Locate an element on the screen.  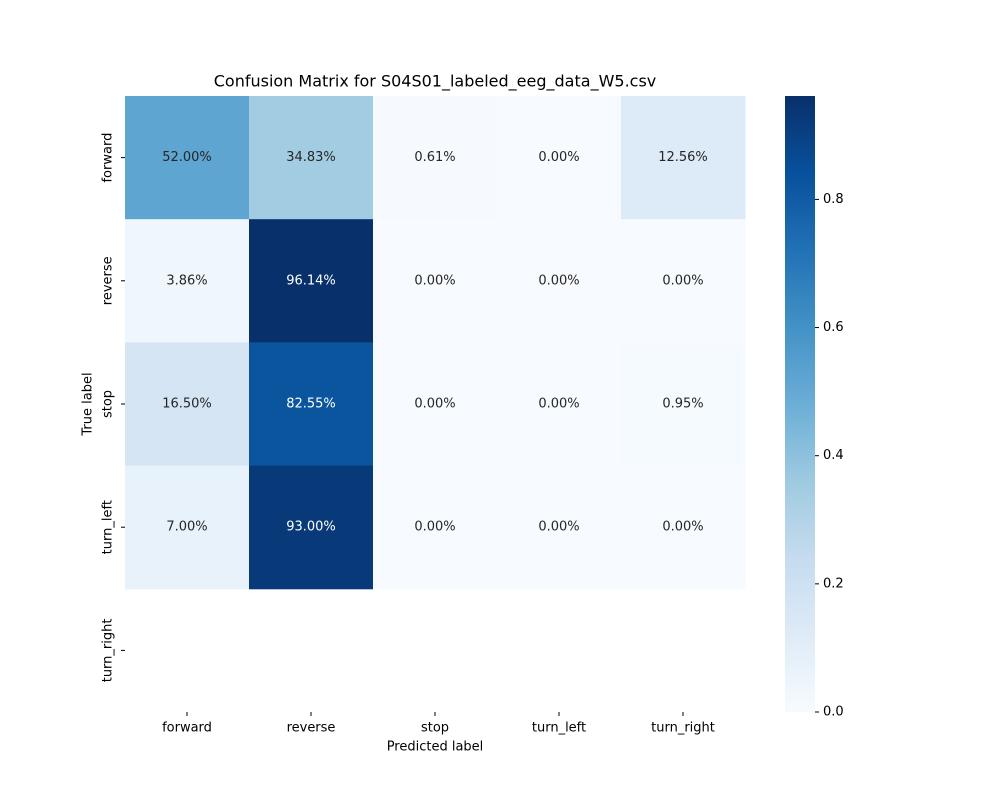
x-tick-label: forward is located at coordinates (187, 728).